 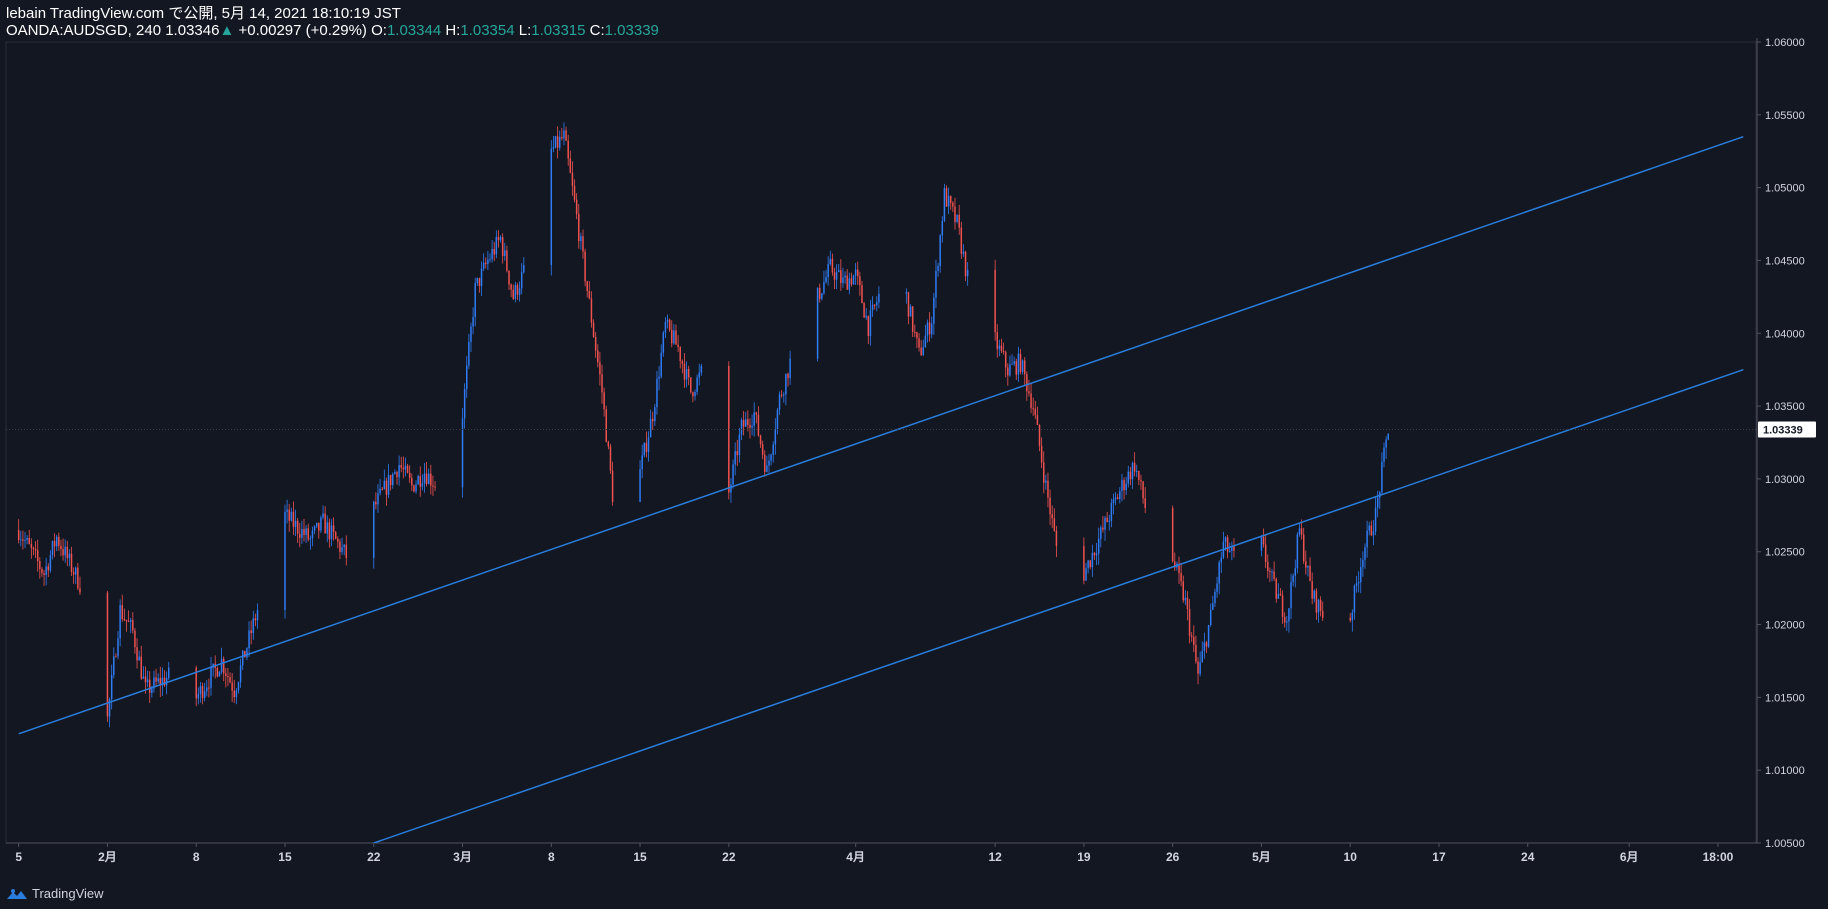 I want to click on y-tick-label: 1.05000, so click(x=1785, y=189).